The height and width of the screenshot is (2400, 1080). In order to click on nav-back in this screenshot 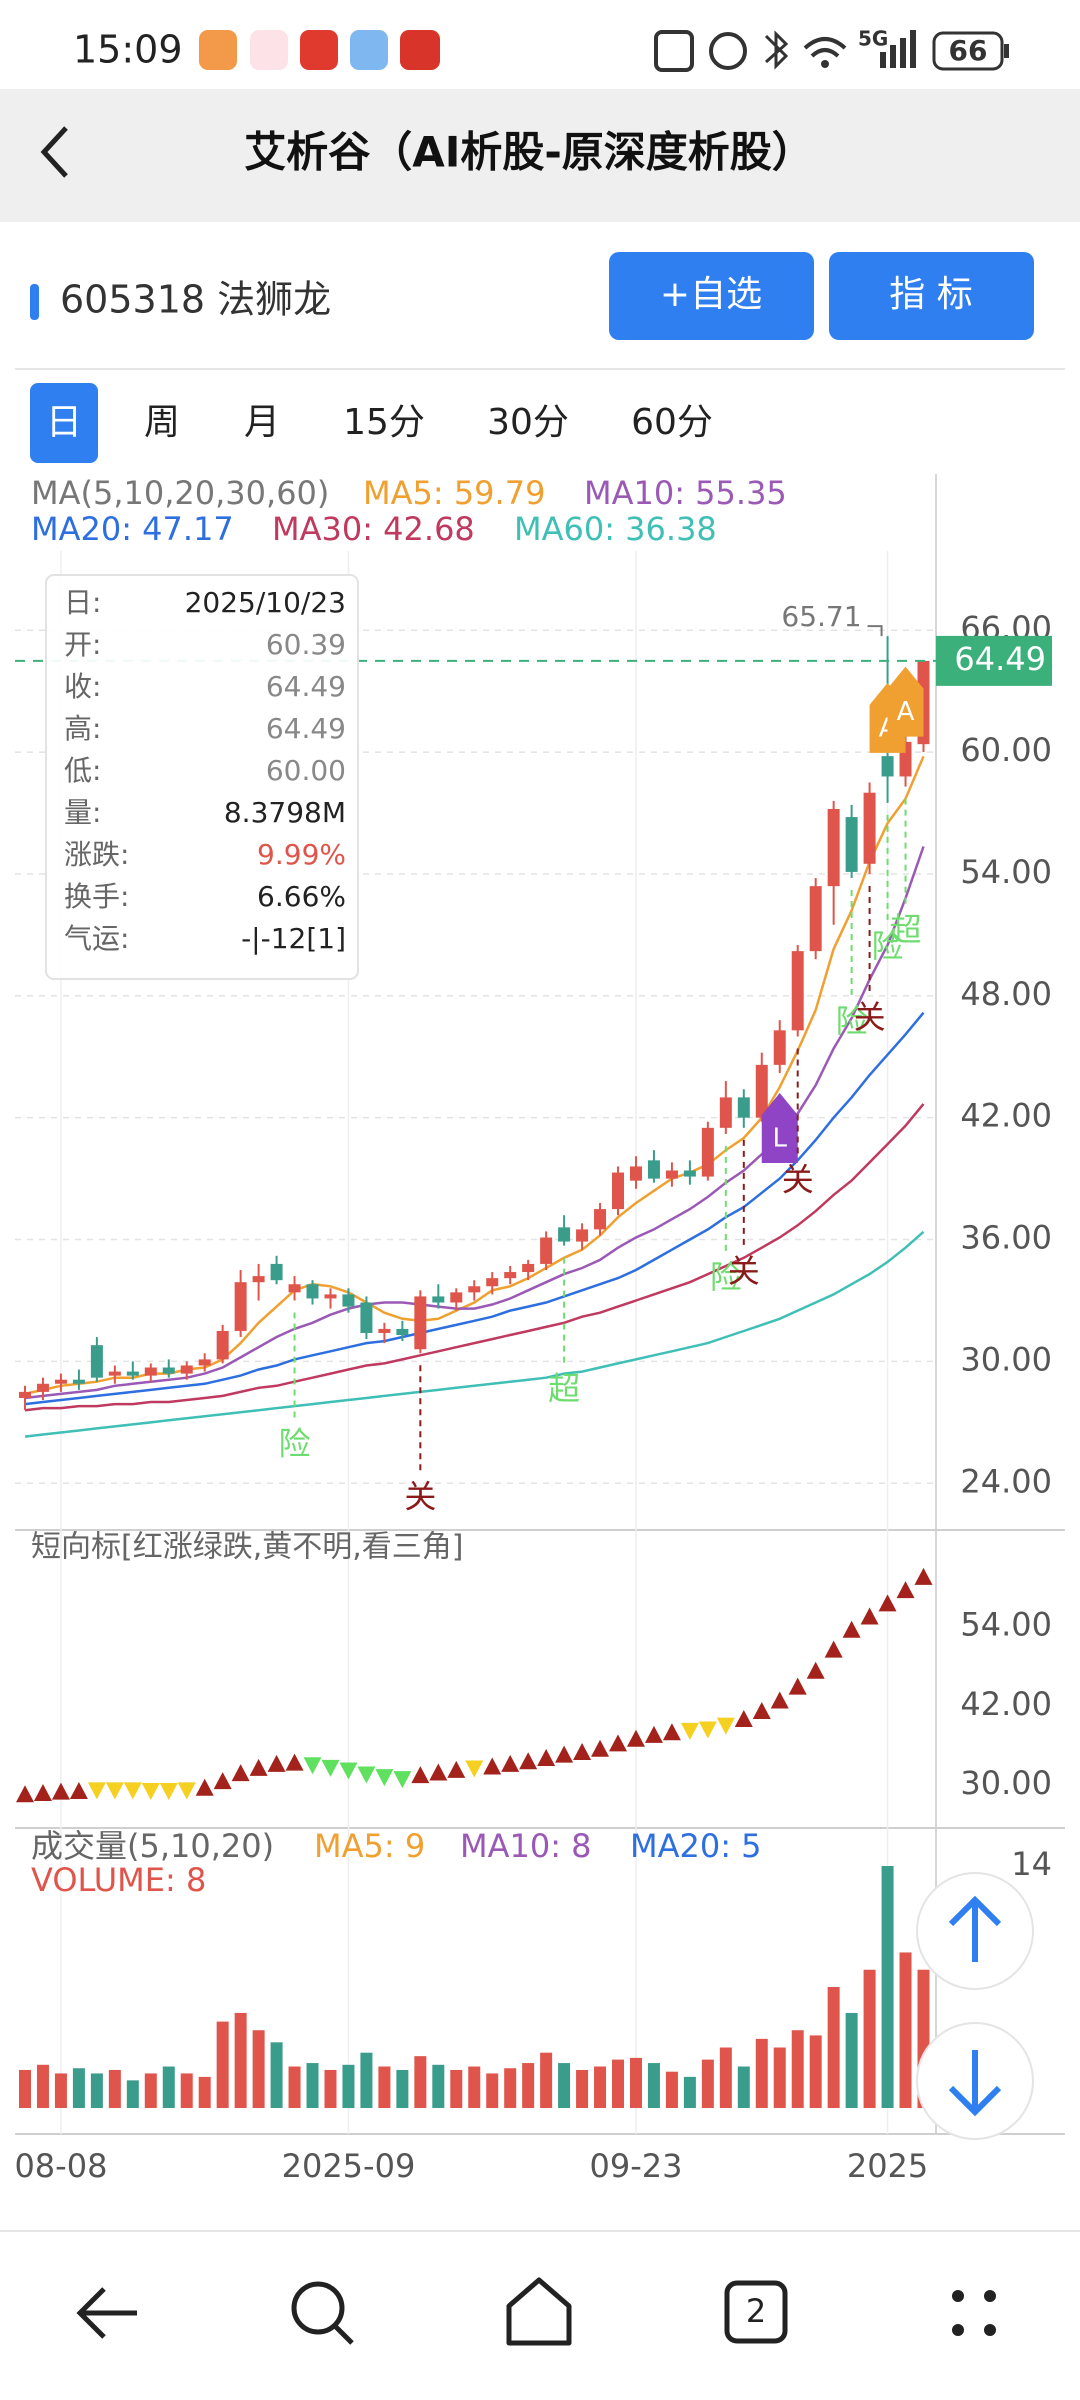, I will do `click(106, 2313)`.